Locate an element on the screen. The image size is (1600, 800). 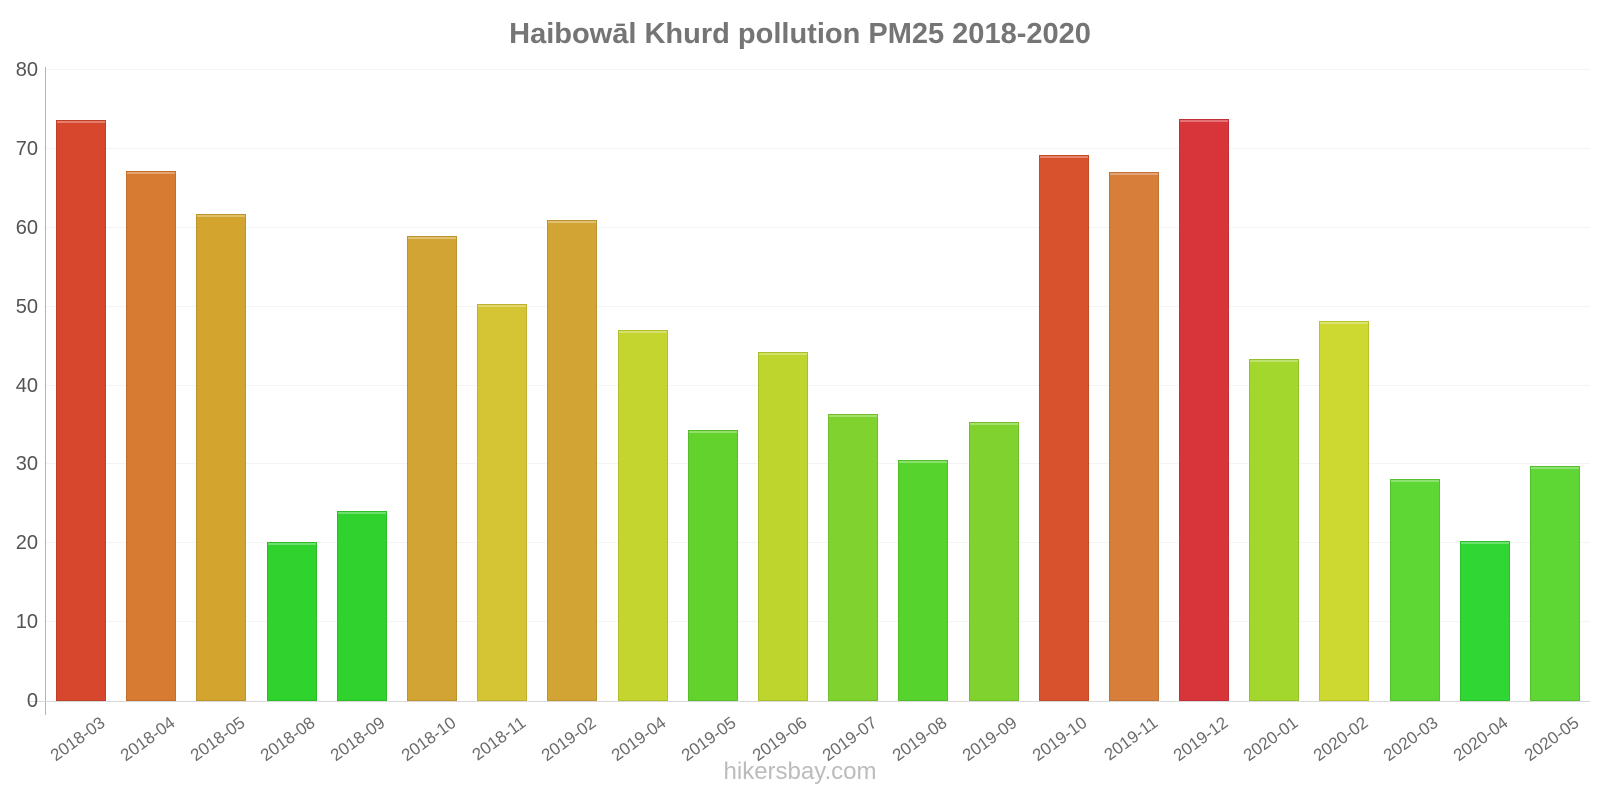
bar-slot: 2019-02 is located at coordinates (572, 417).